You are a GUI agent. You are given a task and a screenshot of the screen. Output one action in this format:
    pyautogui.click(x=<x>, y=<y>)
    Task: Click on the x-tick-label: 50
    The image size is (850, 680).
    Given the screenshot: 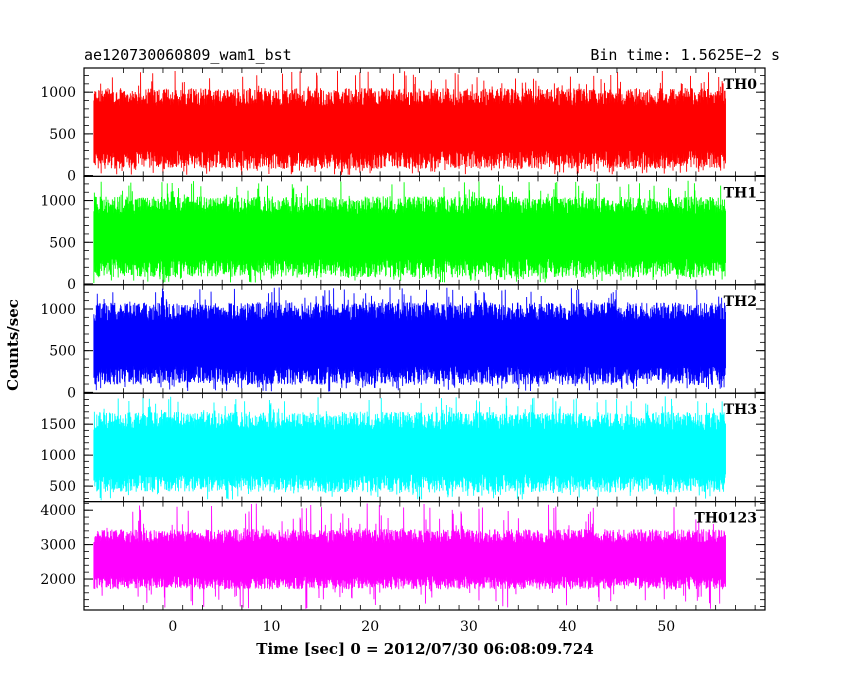 What is the action you would take?
    pyautogui.click(x=666, y=627)
    